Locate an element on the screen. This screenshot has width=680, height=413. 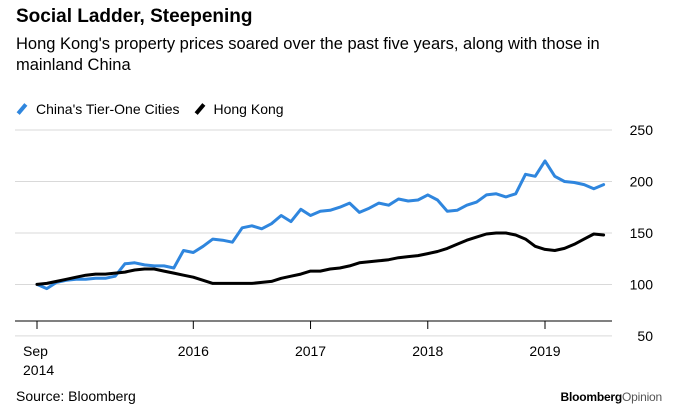
x-tick-label-2019-01: 2019 is located at coordinates (544, 351).